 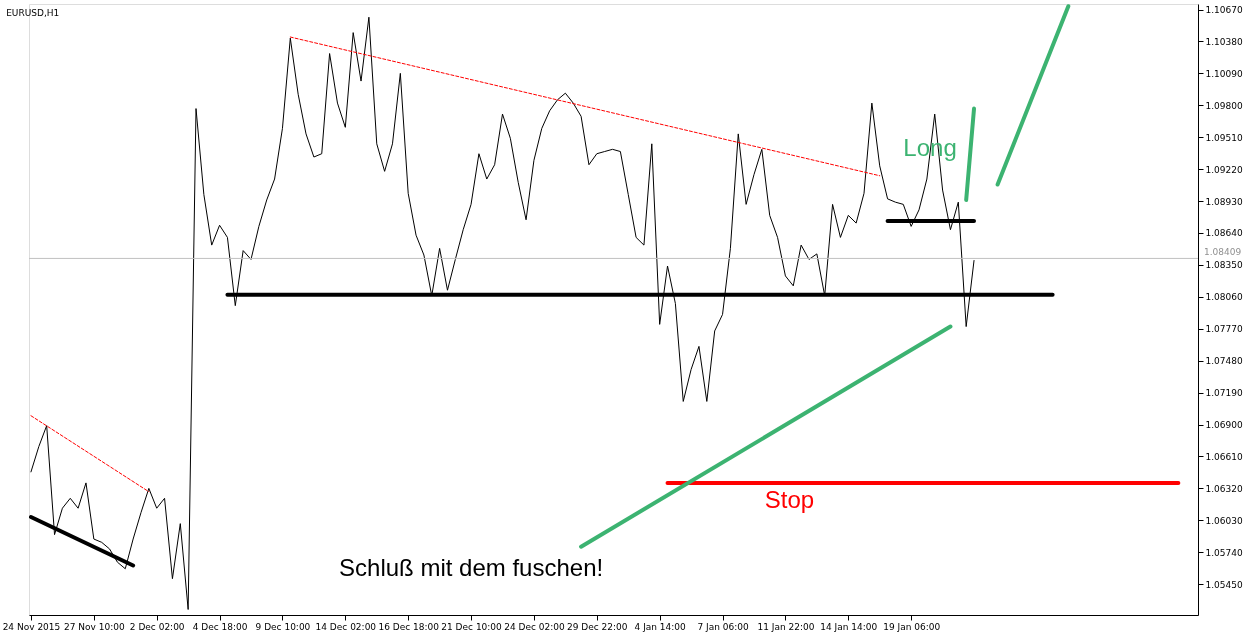 What do you see at coordinates (1224, 105) in the screenshot?
I see `y-tick-label: 1.09800` at bounding box center [1224, 105].